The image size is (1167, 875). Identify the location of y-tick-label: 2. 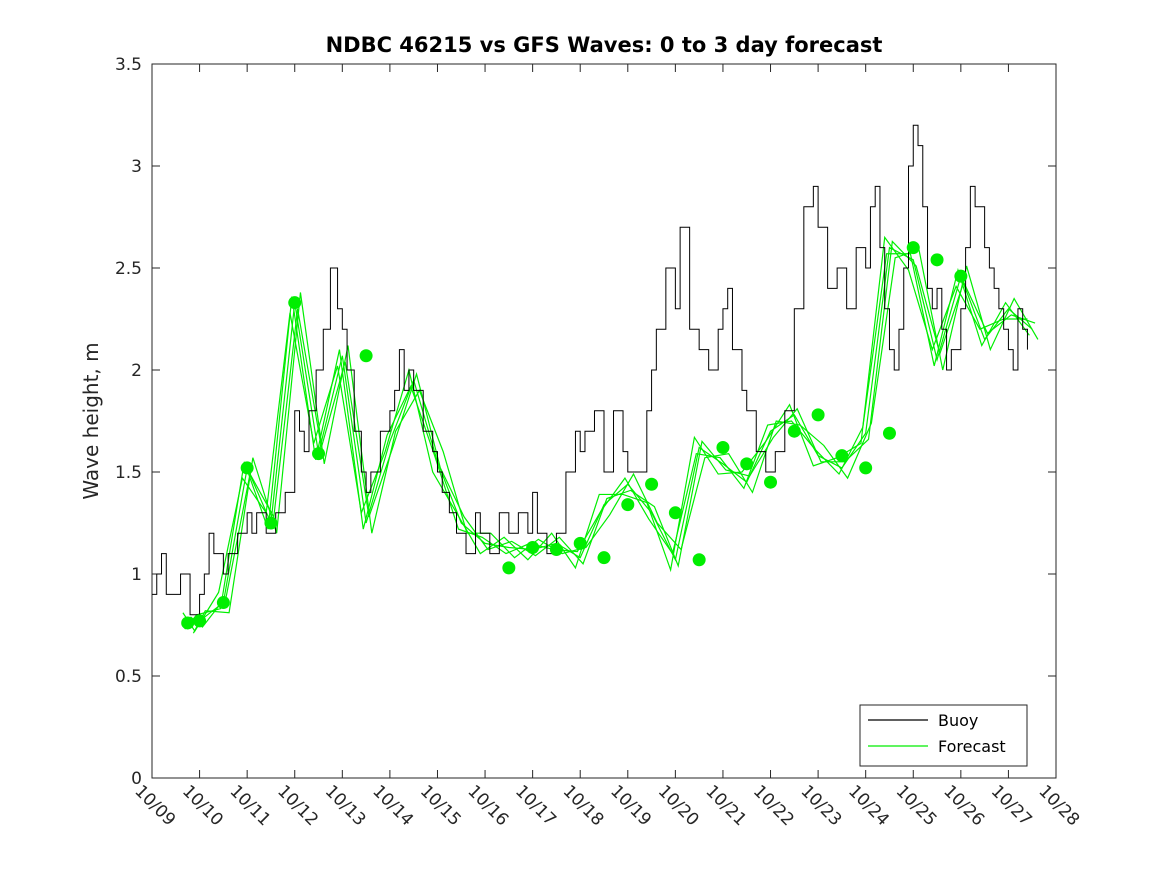
(136, 371).